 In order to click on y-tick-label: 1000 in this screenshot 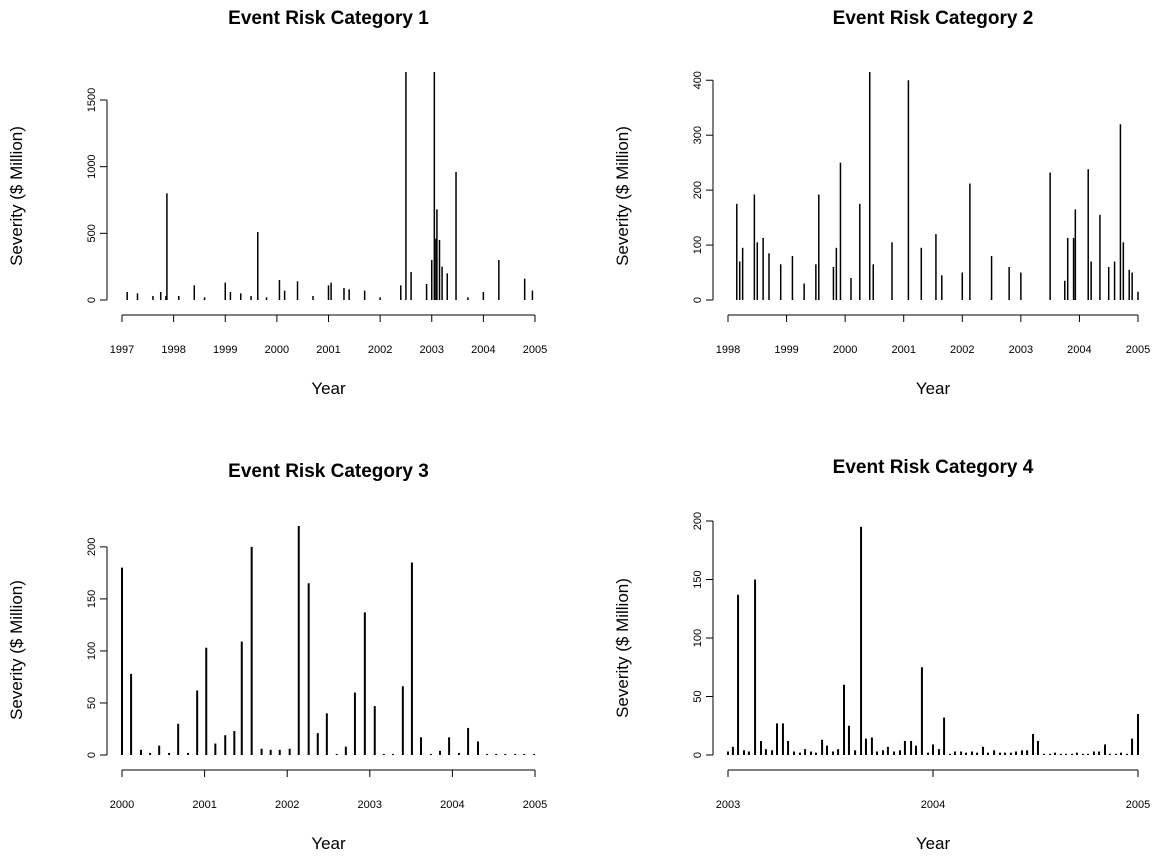, I will do `click(92, 166)`.